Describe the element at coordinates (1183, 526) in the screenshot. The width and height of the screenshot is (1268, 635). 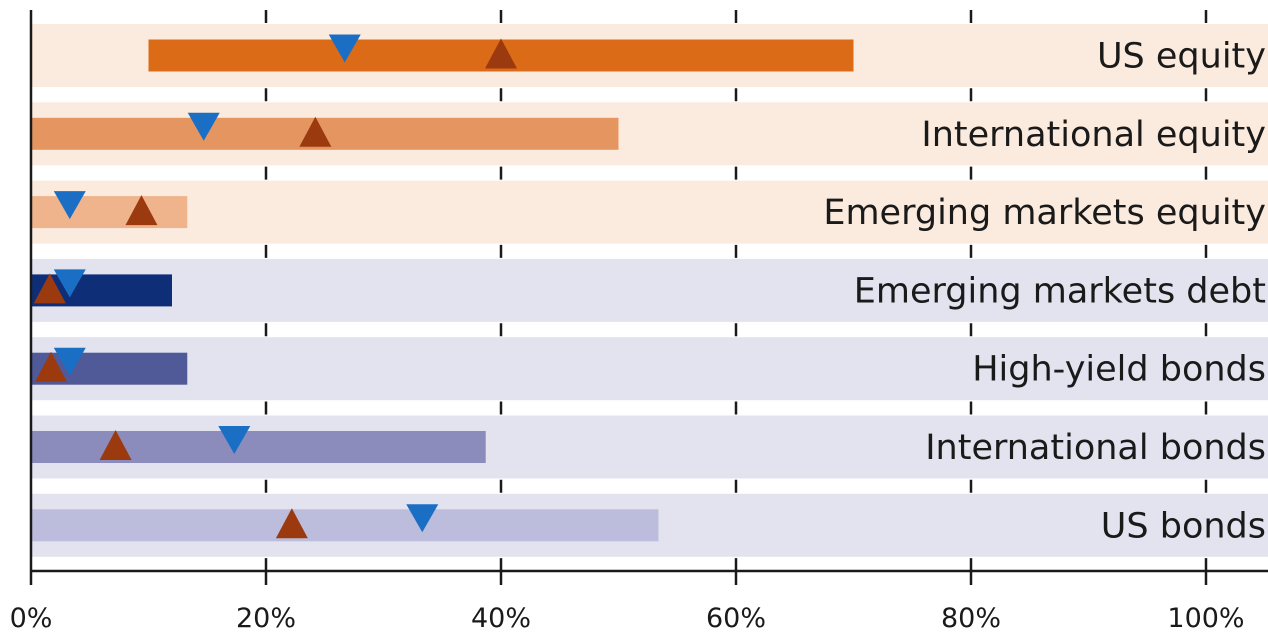
I see `category-label: US bonds` at that location.